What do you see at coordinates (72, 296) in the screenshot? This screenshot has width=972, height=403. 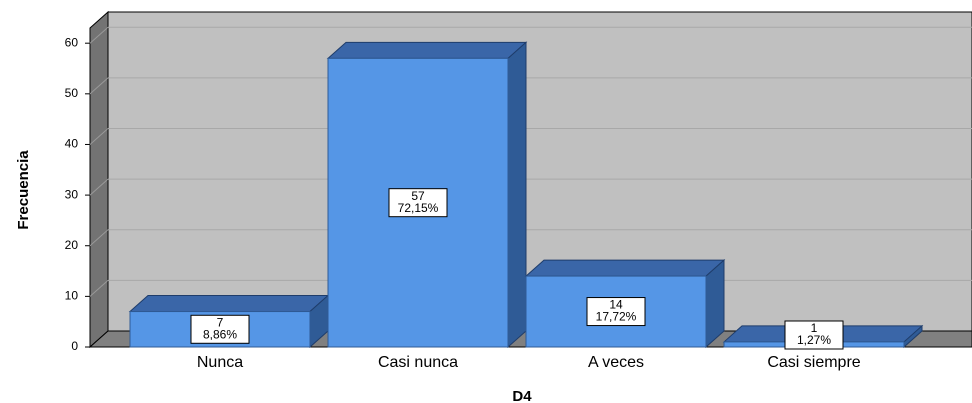 I see `y-tick-label: 10` at bounding box center [72, 296].